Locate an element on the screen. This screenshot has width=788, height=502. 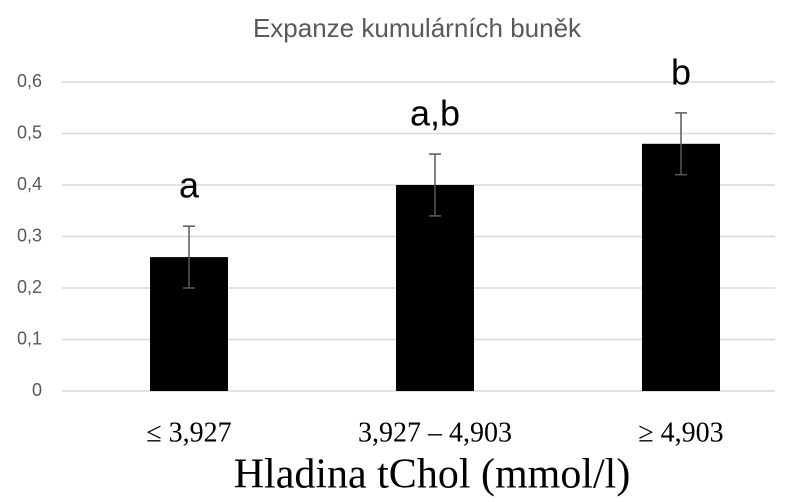
x-tick-label: ≤ 3,927 is located at coordinates (188, 432).